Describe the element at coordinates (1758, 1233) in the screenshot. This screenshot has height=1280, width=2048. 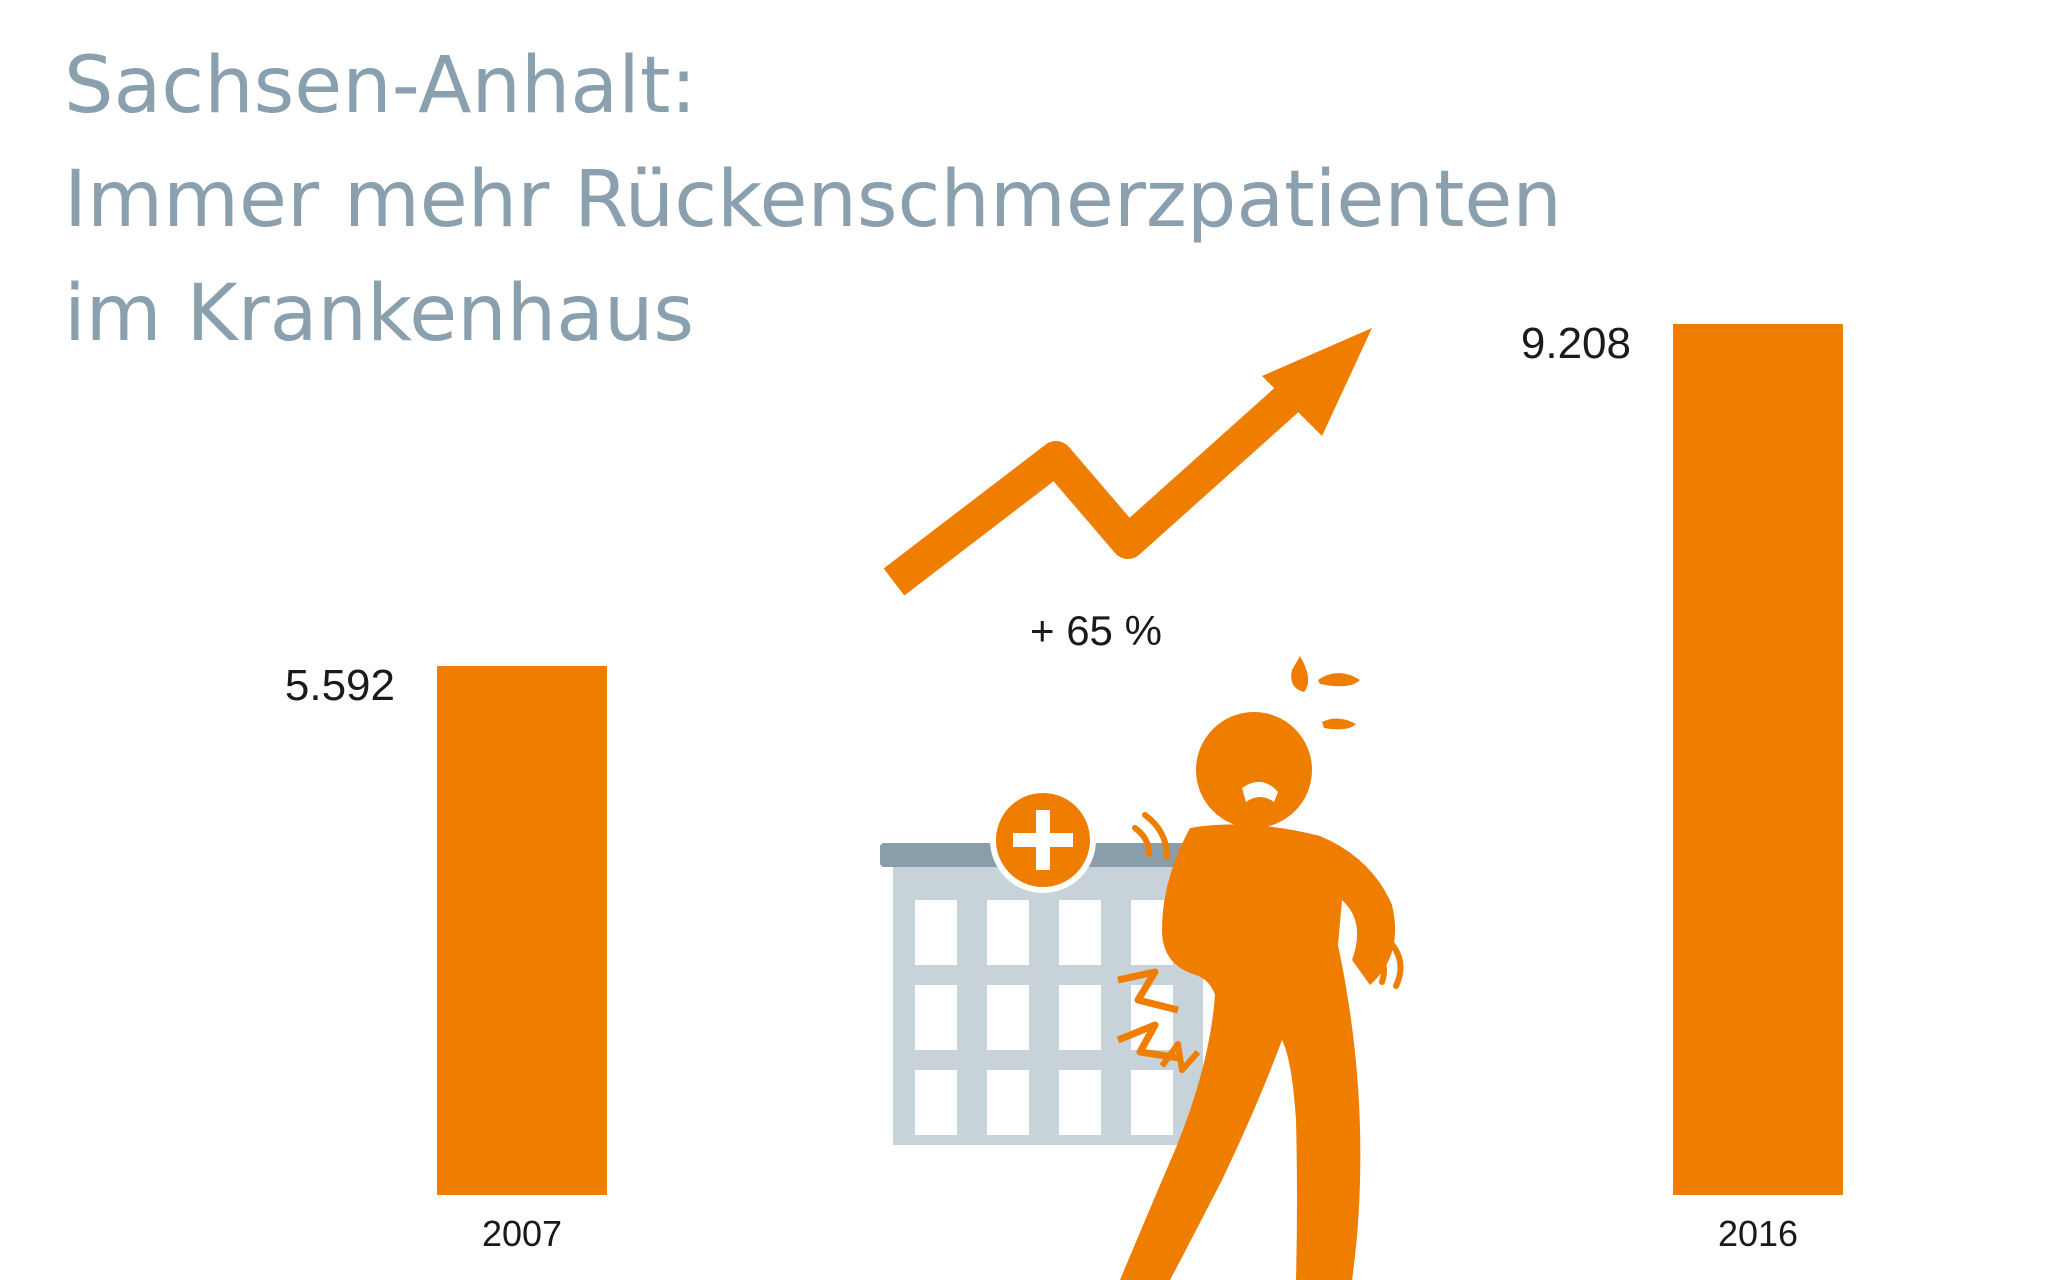
I see `category-label-2016: 2016` at that location.